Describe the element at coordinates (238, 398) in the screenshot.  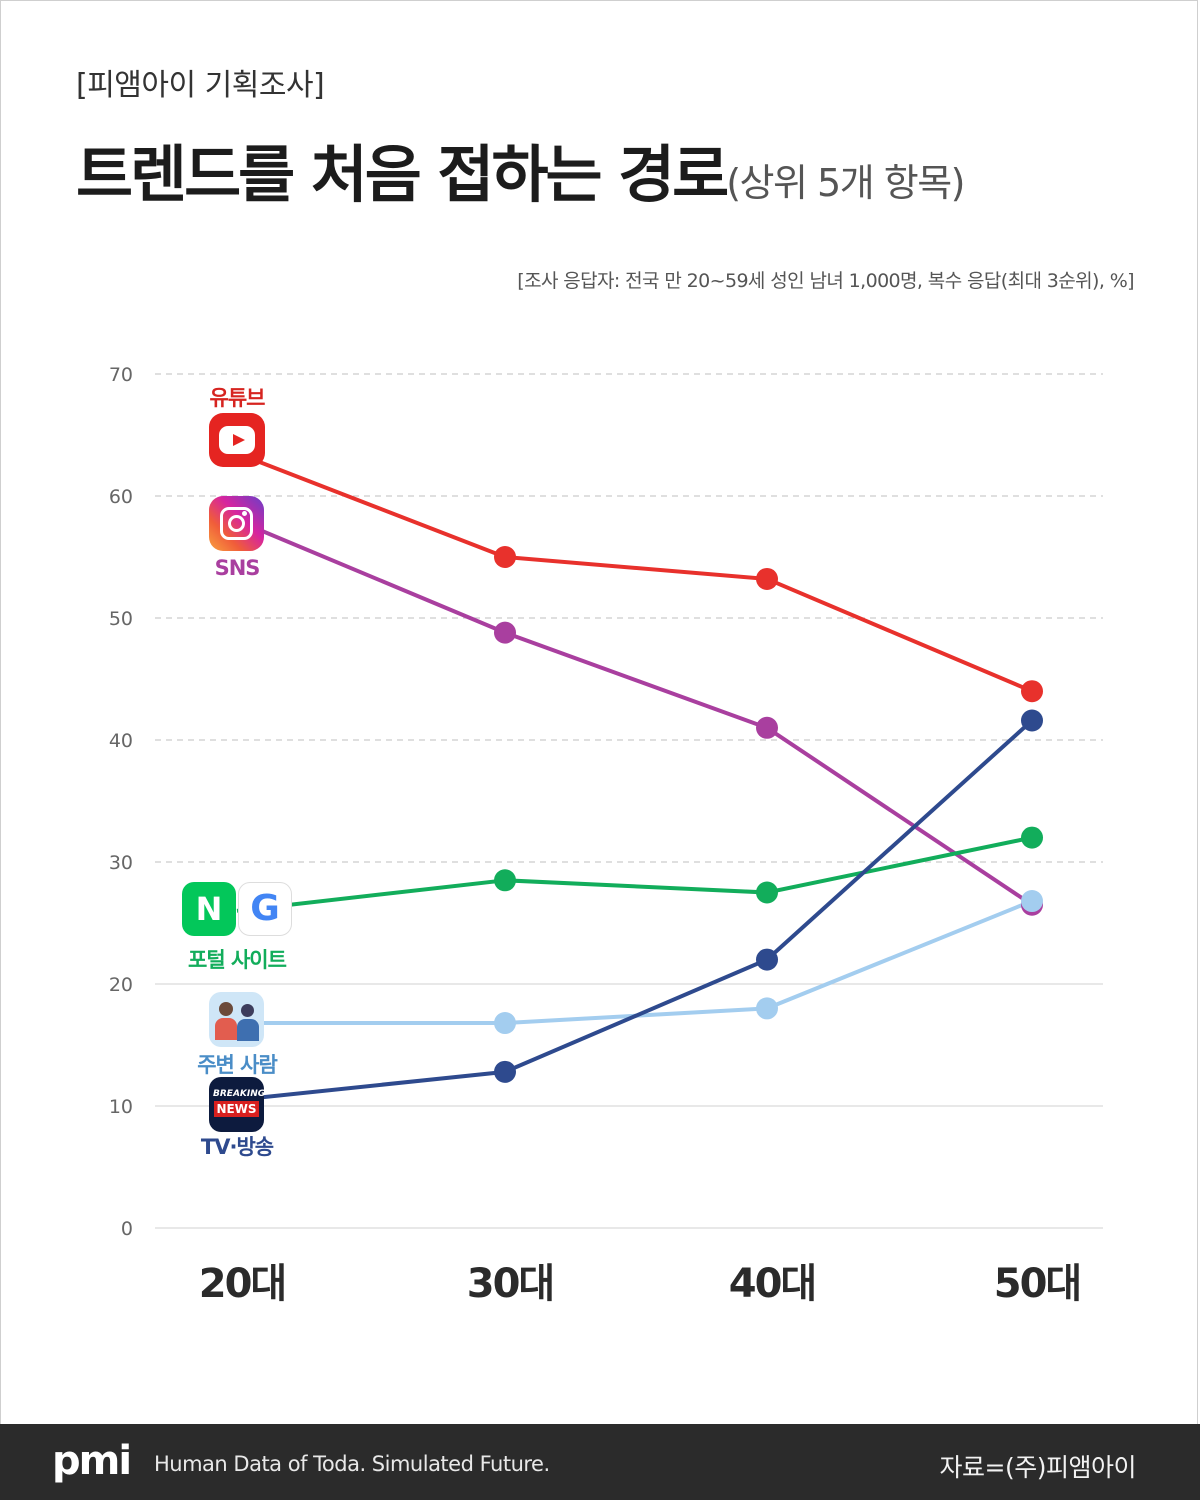
I see `series-label: 유튜브` at that location.